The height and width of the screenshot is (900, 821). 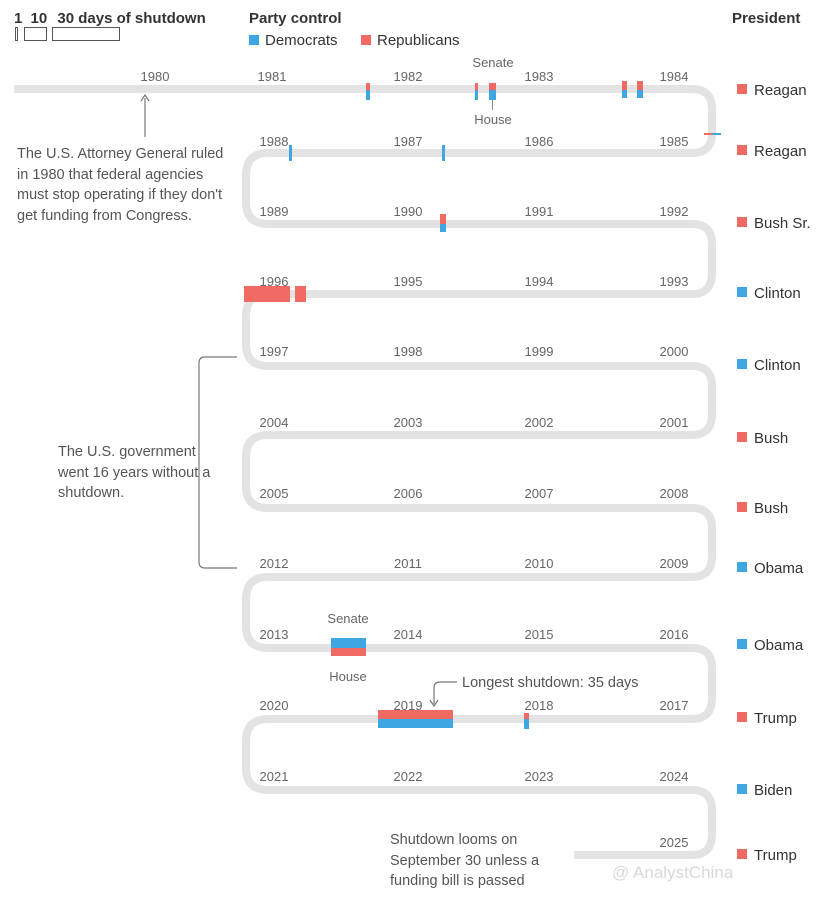 What do you see at coordinates (539, 76) in the screenshot?
I see `year-label: 1983` at bounding box center [539, 76].